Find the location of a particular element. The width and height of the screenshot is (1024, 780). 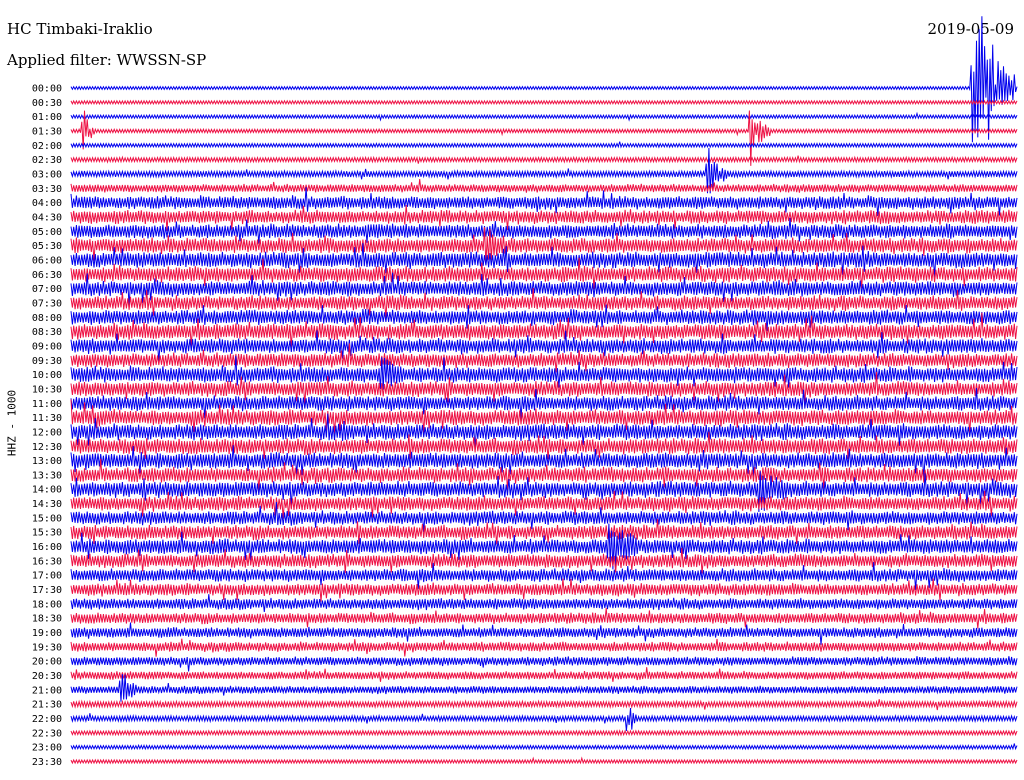

time-tick-label: 23:00 is located at coordinates (47, 748).